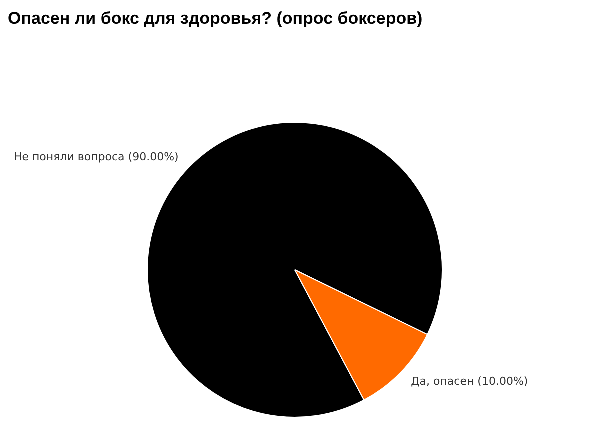  What do you see at coordinates (96, 157) in the screenshot?
I see `slice-label: Не поняли вопроса (90.00%)` at bounding box center [96, 157].